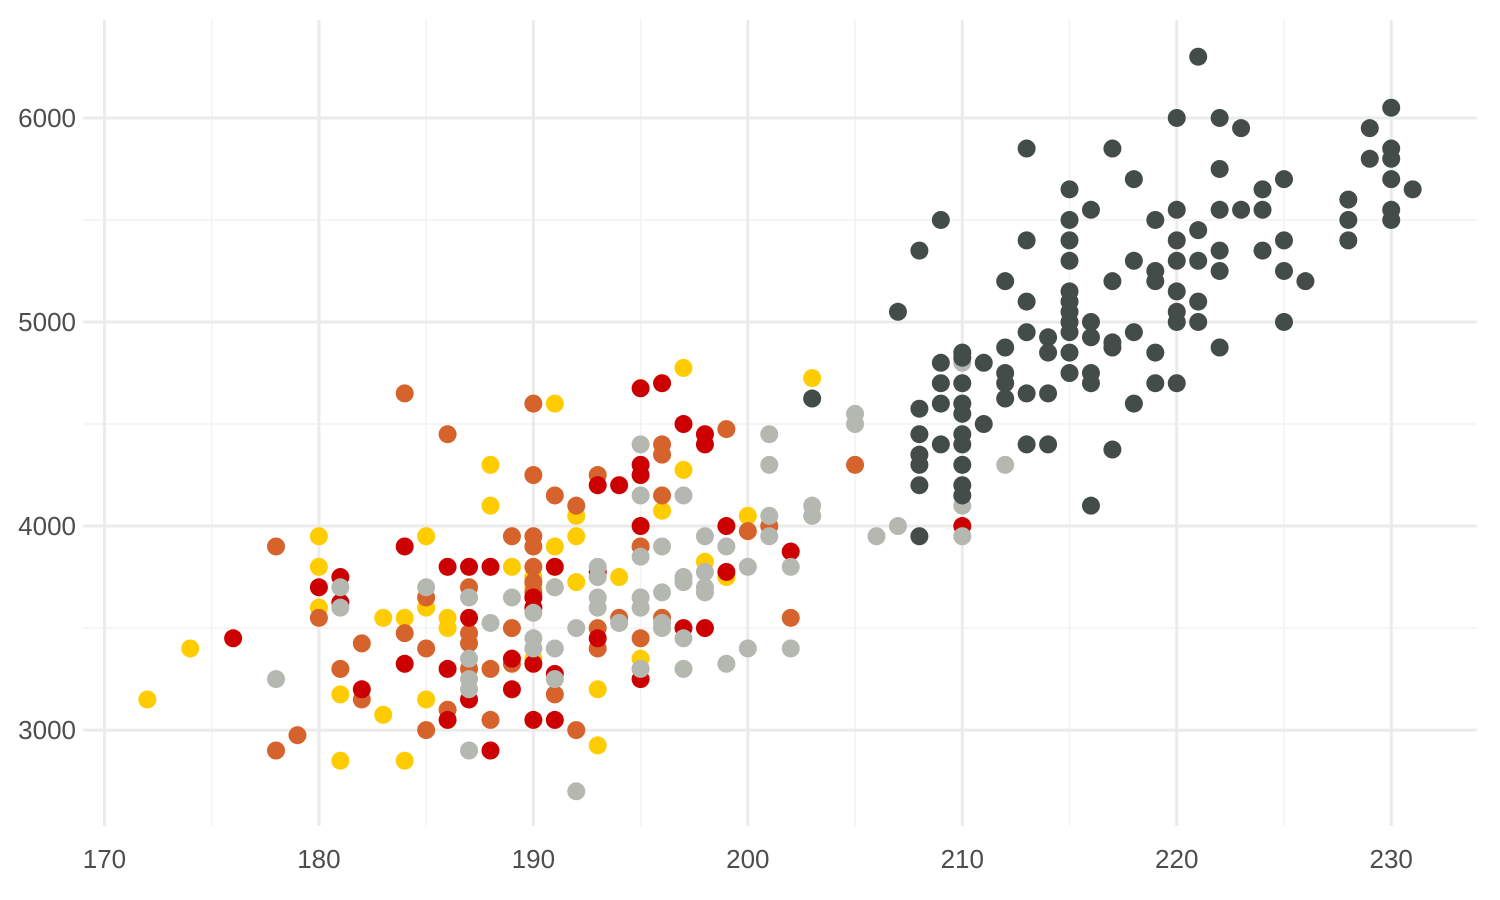 Image resolution: width=1500 pixels, height=900 pixels. Describe the element at coordinates (47, 526) in the screenshot. I see `y-tick-label: 4000` at that location.